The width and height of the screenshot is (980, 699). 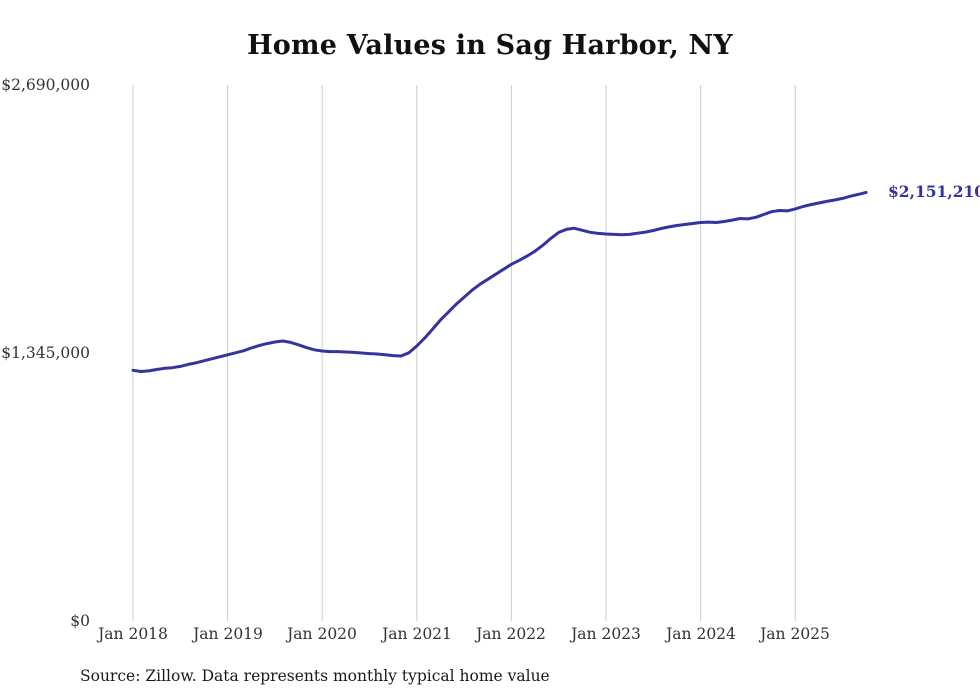 I want to click on x-tick-label-2020: Jan 2020, so click(x=322, y=634).